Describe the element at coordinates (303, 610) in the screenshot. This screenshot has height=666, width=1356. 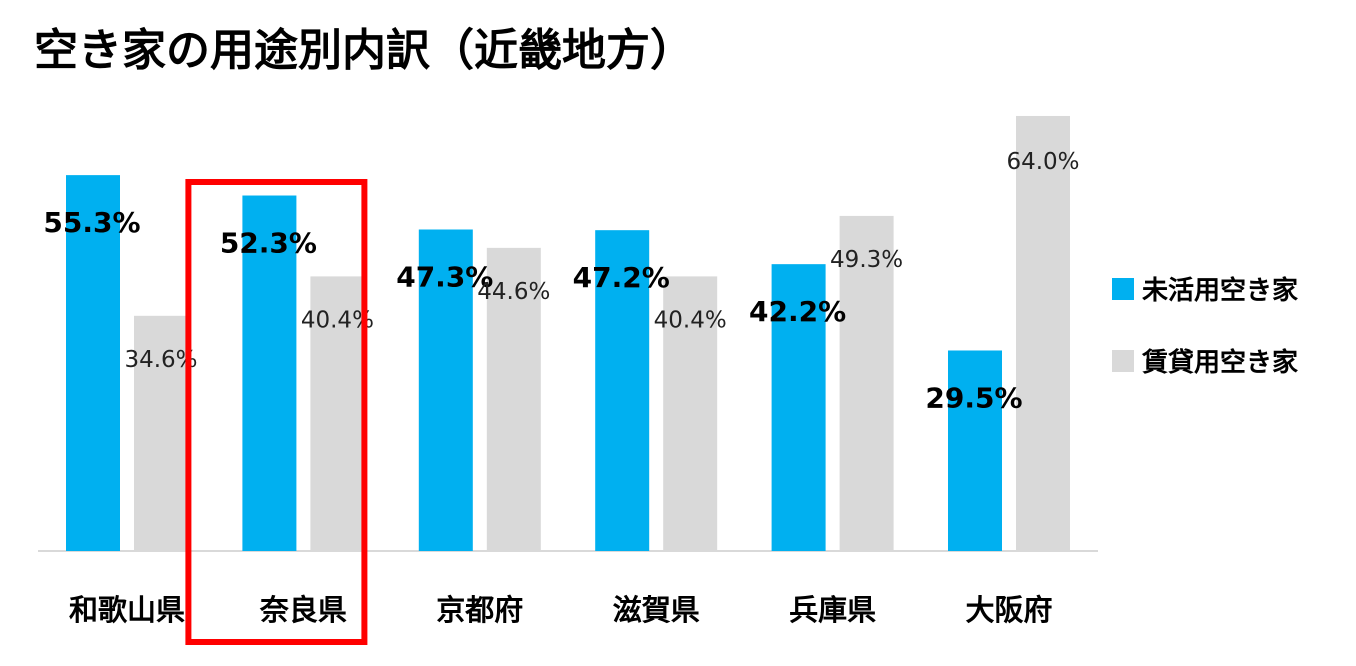
I see `category-label-2: 奈良県` at that location.